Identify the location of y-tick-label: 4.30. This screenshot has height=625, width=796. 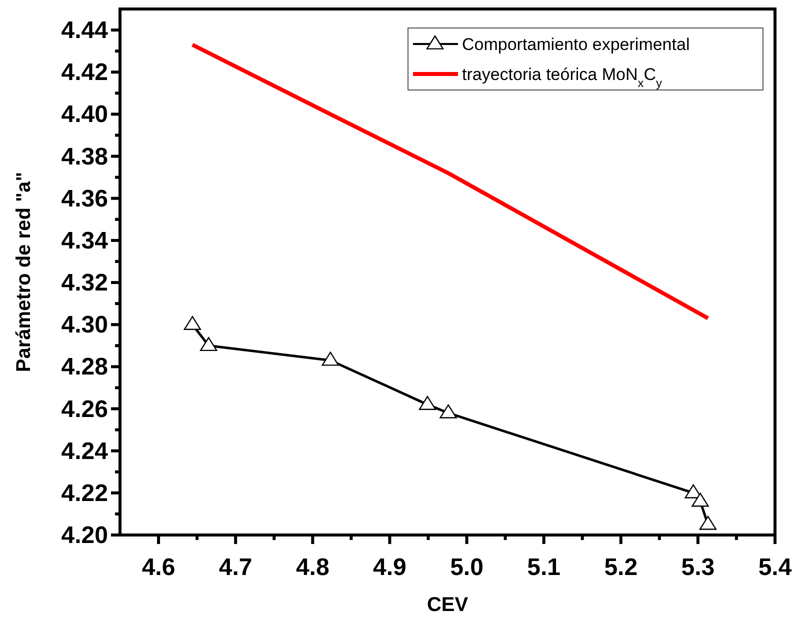
(84, 325).